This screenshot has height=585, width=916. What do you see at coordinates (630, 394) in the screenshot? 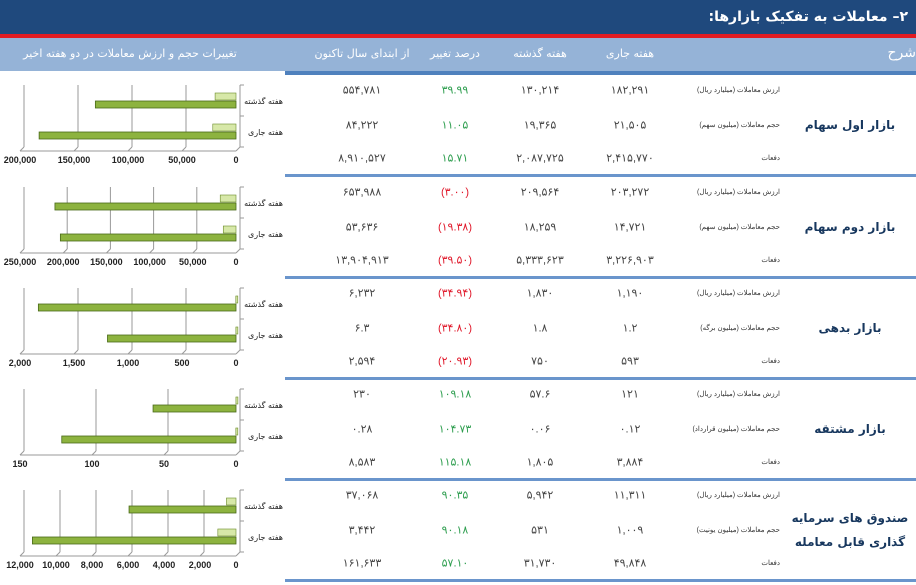
I see `current-week-value: ۱۲۱` at bounding box center [630, 394].